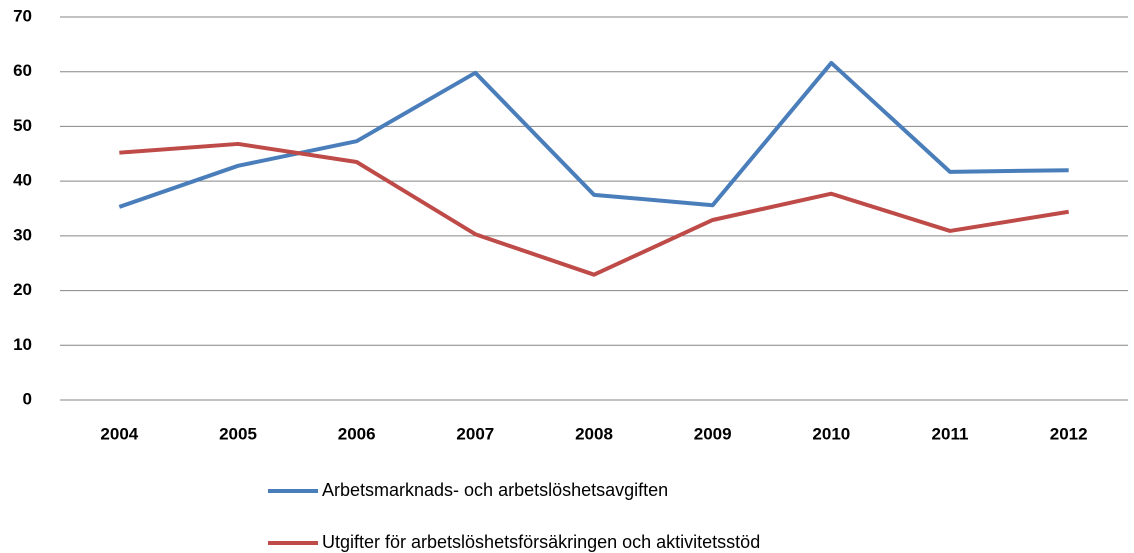 This screenshot has height=553, width=1134. I want to click on x-tick-label: 2011, so click(950, 433).